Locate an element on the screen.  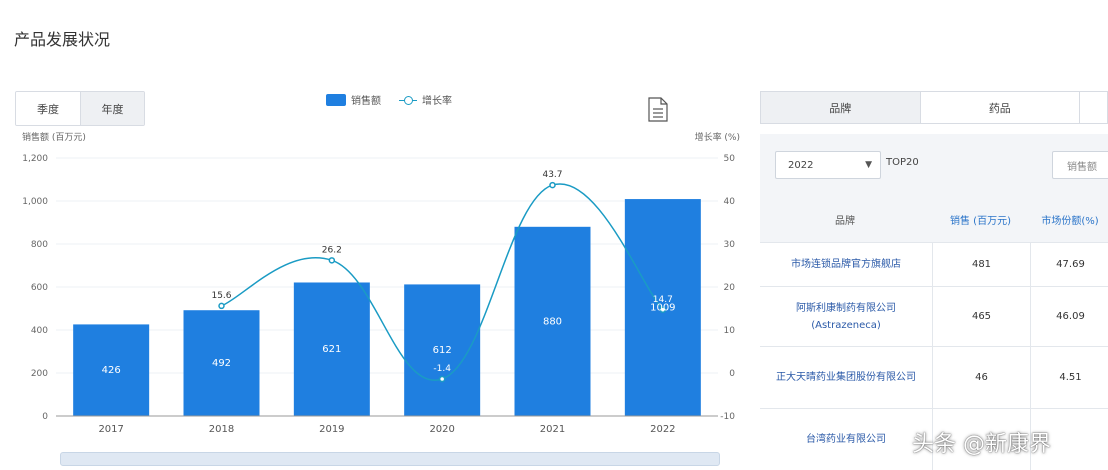
bar-2019 is located at coordinates (331, 349).